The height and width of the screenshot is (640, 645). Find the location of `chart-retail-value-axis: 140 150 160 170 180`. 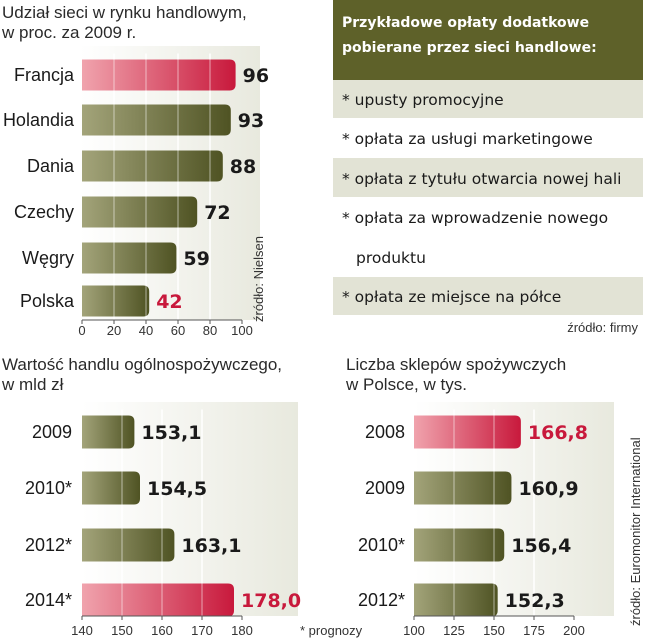

chart-retail-value-axis: 140 150 160 170 180 is located at coordinates (162, 626).